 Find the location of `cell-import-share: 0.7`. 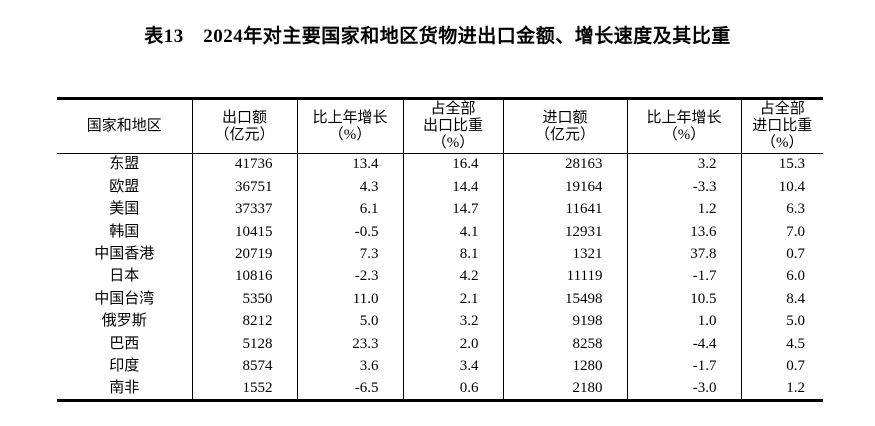

cell-import-share: 0.7 is located at coordinates (781, 366).